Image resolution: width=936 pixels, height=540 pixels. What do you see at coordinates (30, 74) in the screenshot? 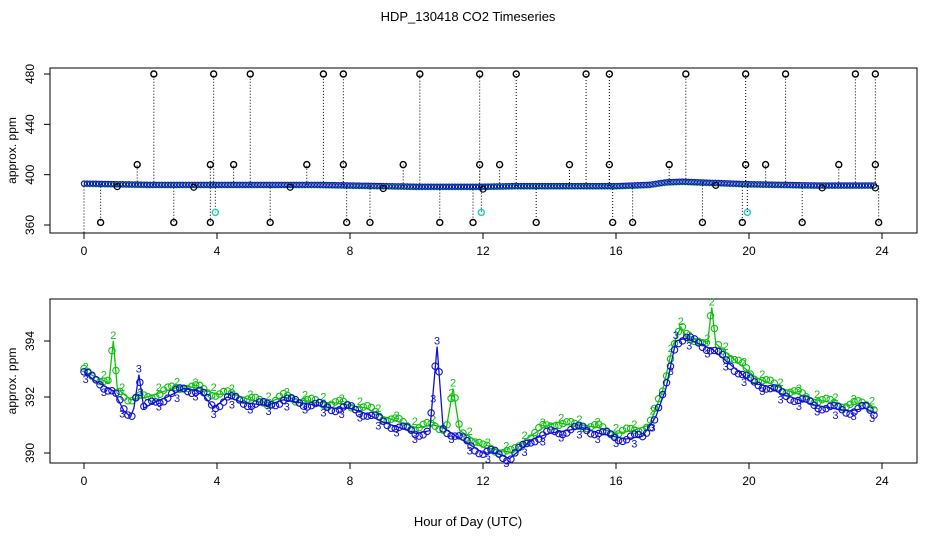
I see `top-y-tick-label: 480` at bounding box center [30, 74].